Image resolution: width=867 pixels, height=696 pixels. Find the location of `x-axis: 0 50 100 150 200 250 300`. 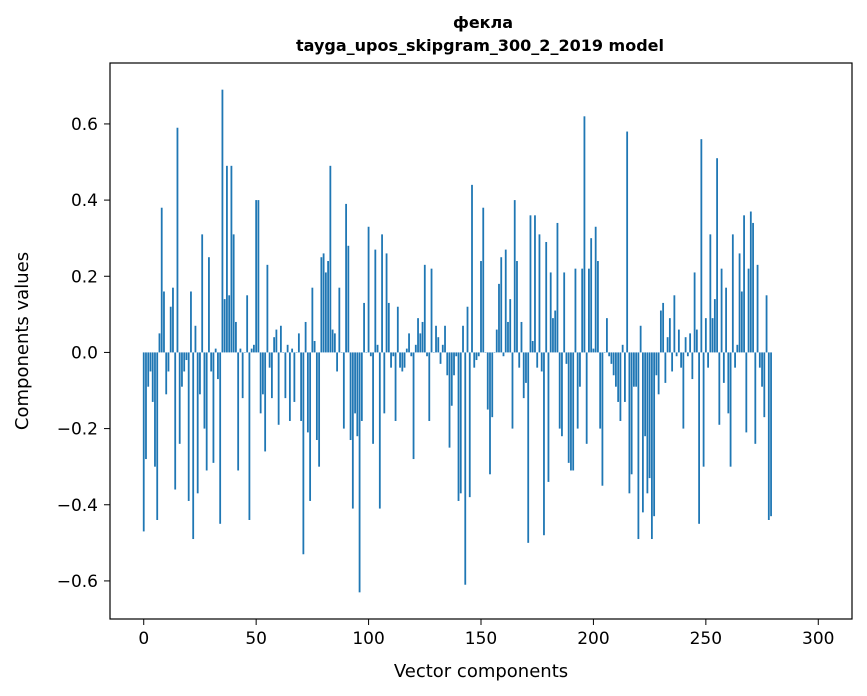

x-axis: 0 50 100 150 200 250 300 is located at coordinates (486, 634).